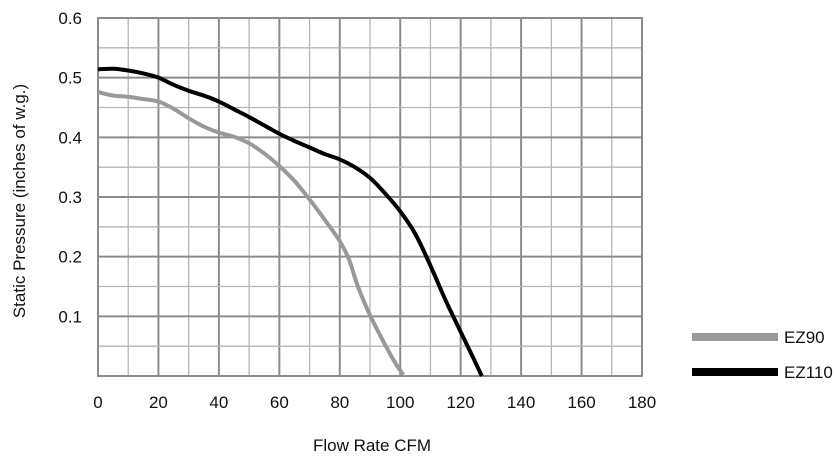 Image resolution: width=836 pixels, height=460 pixels. Describe the element at coordinates (279, 402) in the screenshot. I see `x-tick-label: 60` at that location.